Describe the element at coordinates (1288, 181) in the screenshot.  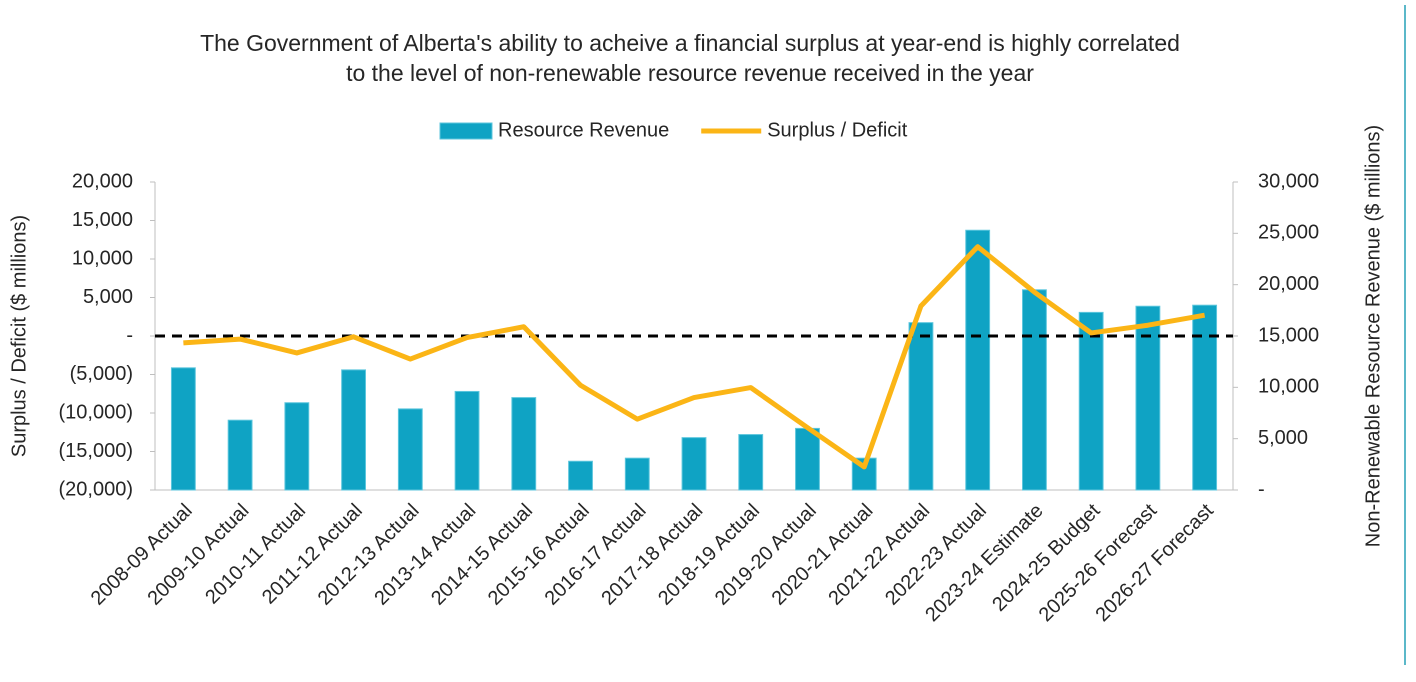
I see `y2-tick-label: 30,000` at that location.